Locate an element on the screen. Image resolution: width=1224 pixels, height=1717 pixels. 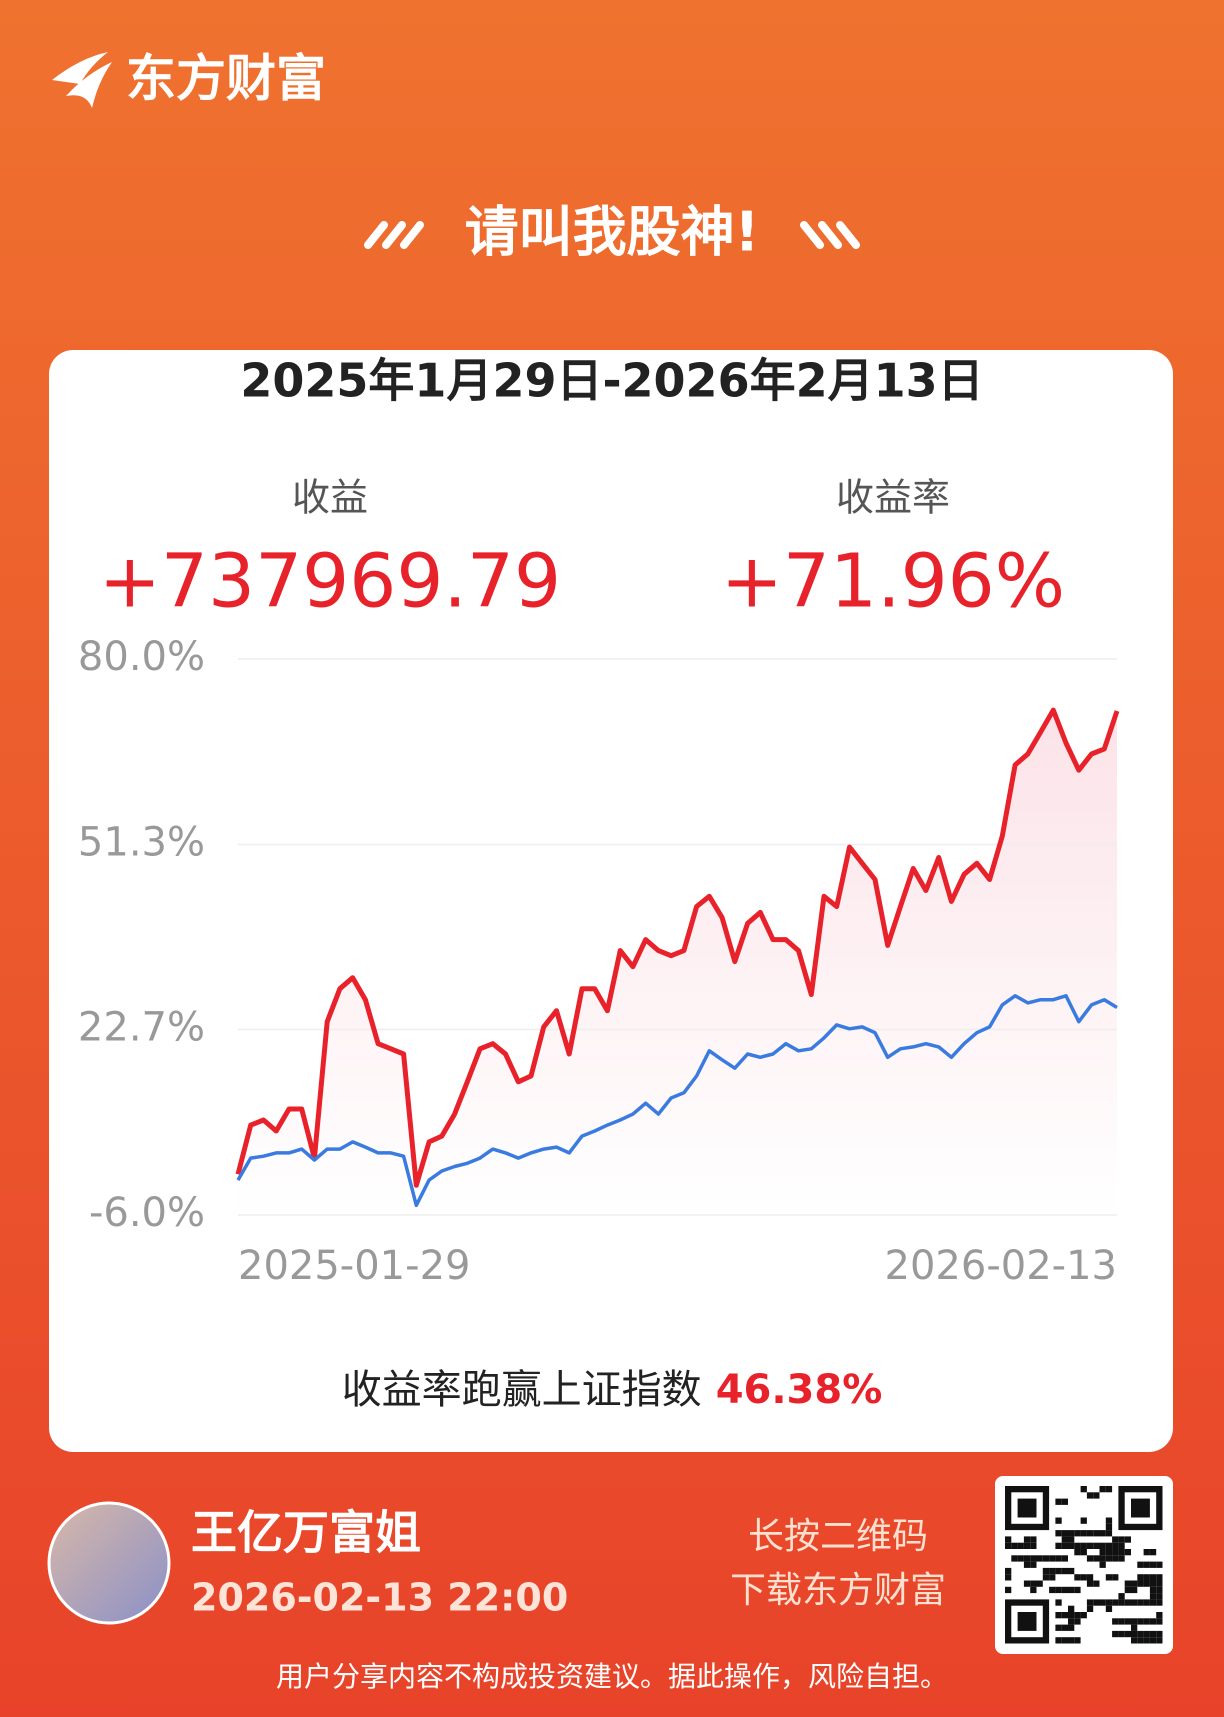
avatar is located at coordinates (109, 1563).